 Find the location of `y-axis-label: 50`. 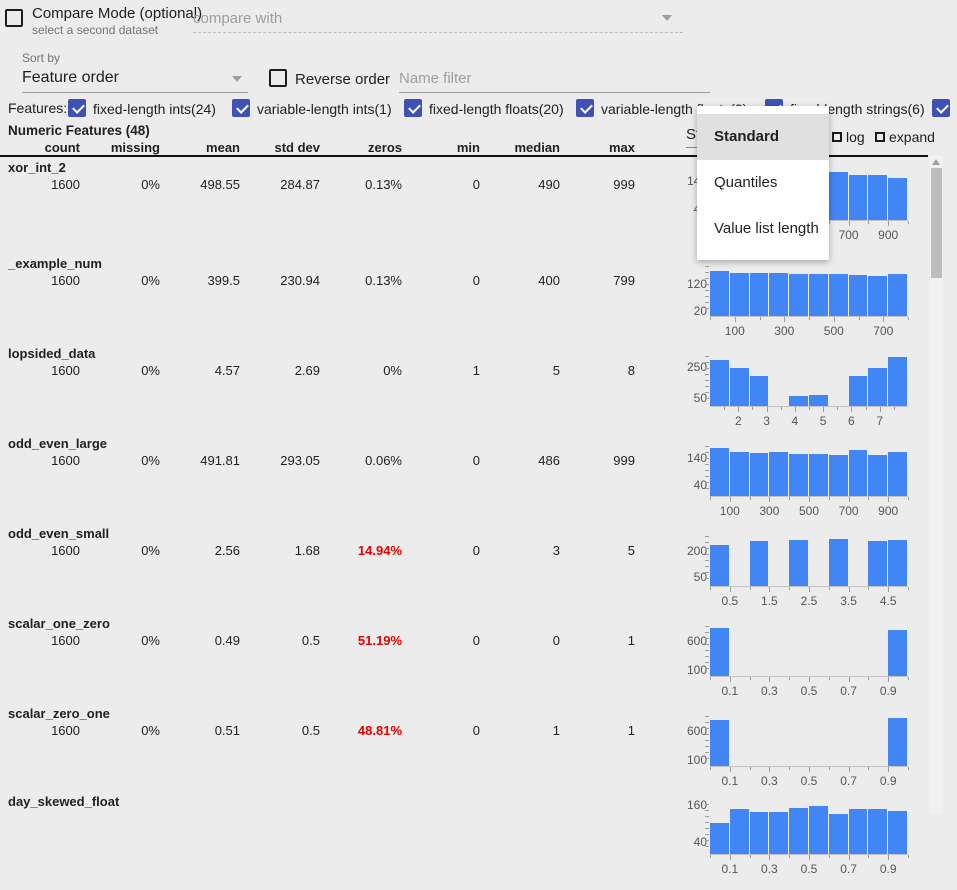

y-axis-label: 50 is located at coordinates (700, 398).